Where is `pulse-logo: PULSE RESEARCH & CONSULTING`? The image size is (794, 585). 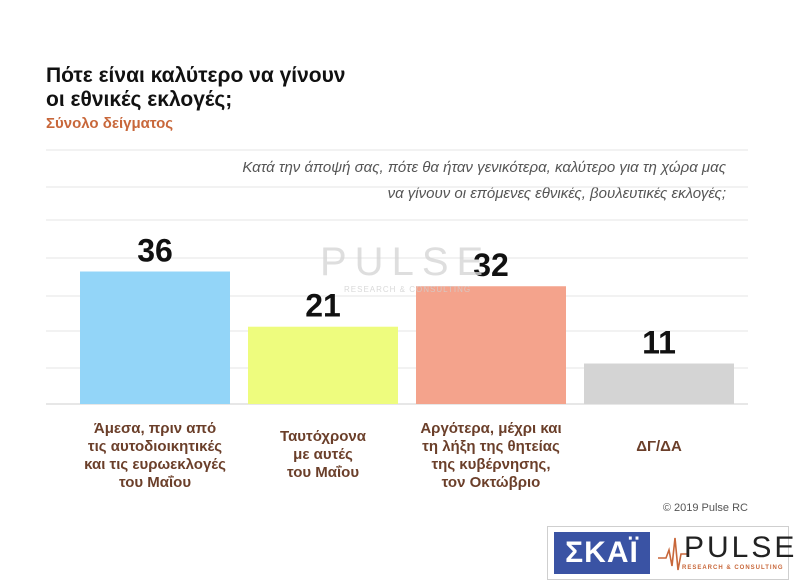
pulse-logo: PULSE RESEARCH & CONSULTING is located at coordinates (726, 553).